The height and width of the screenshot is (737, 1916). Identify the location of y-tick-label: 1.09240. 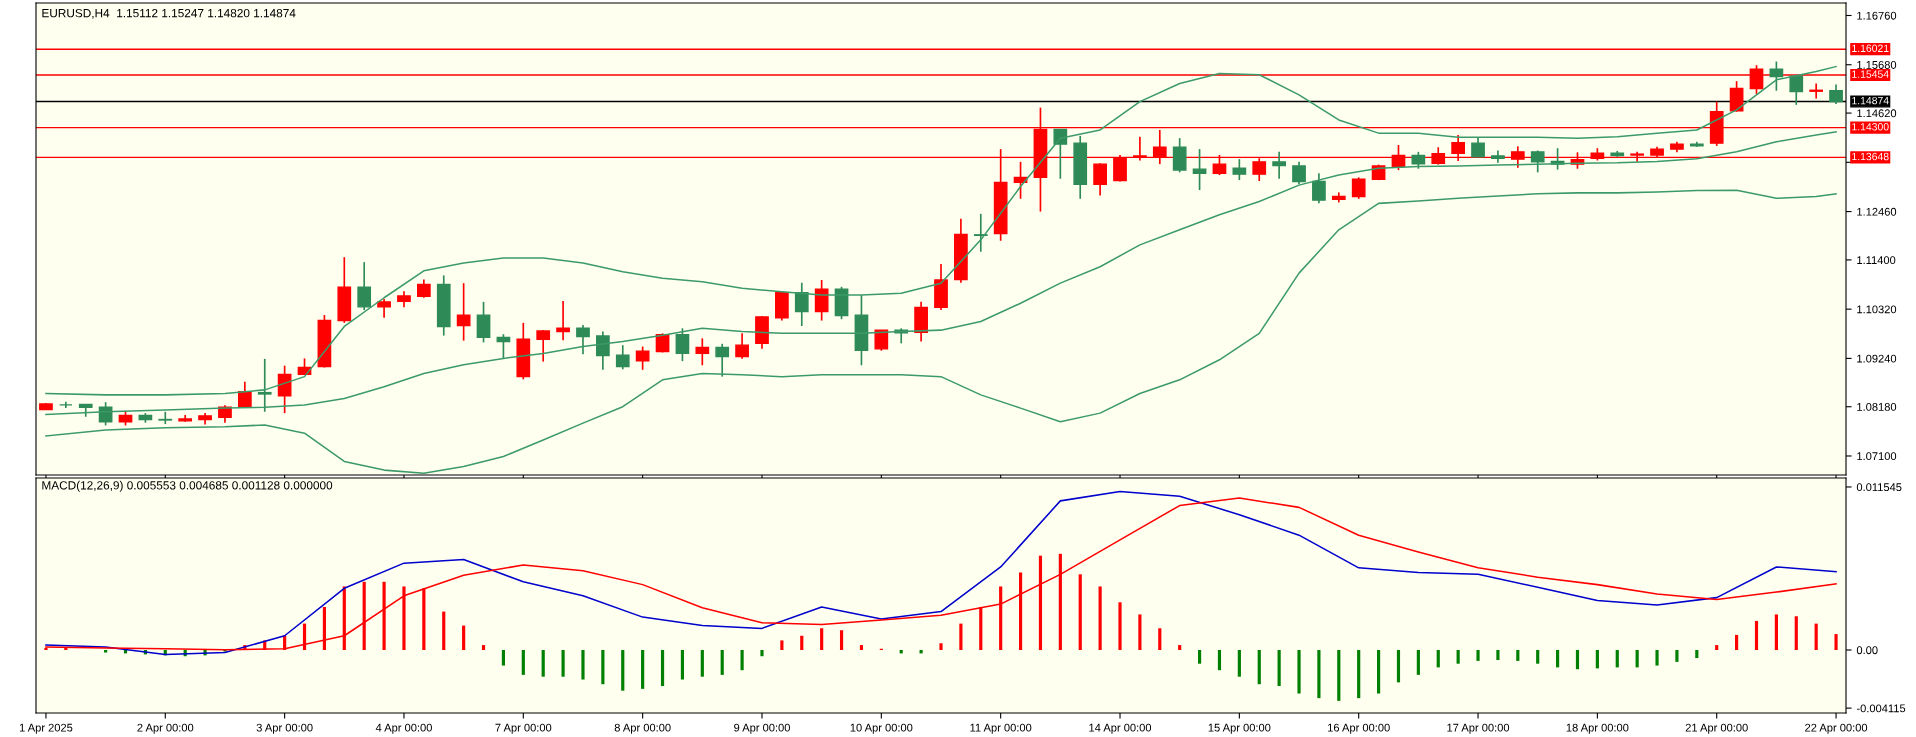
(1877, 358).